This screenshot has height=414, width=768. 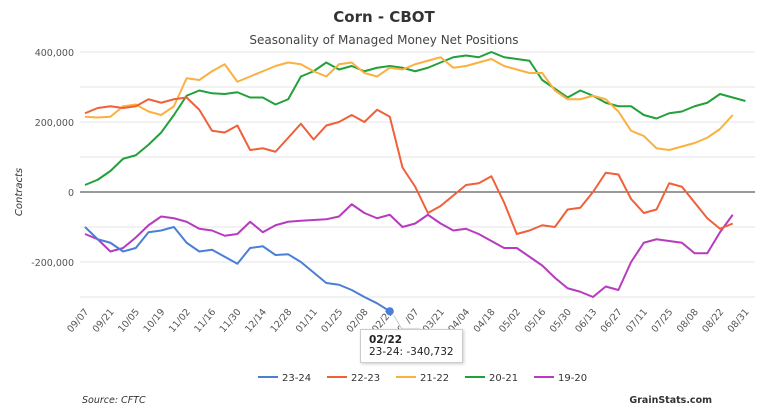 What do you see at coordinates (535, 321) in the screenshot?
I see `x-tick-label: 05/16` at bounding box center [535, 321].